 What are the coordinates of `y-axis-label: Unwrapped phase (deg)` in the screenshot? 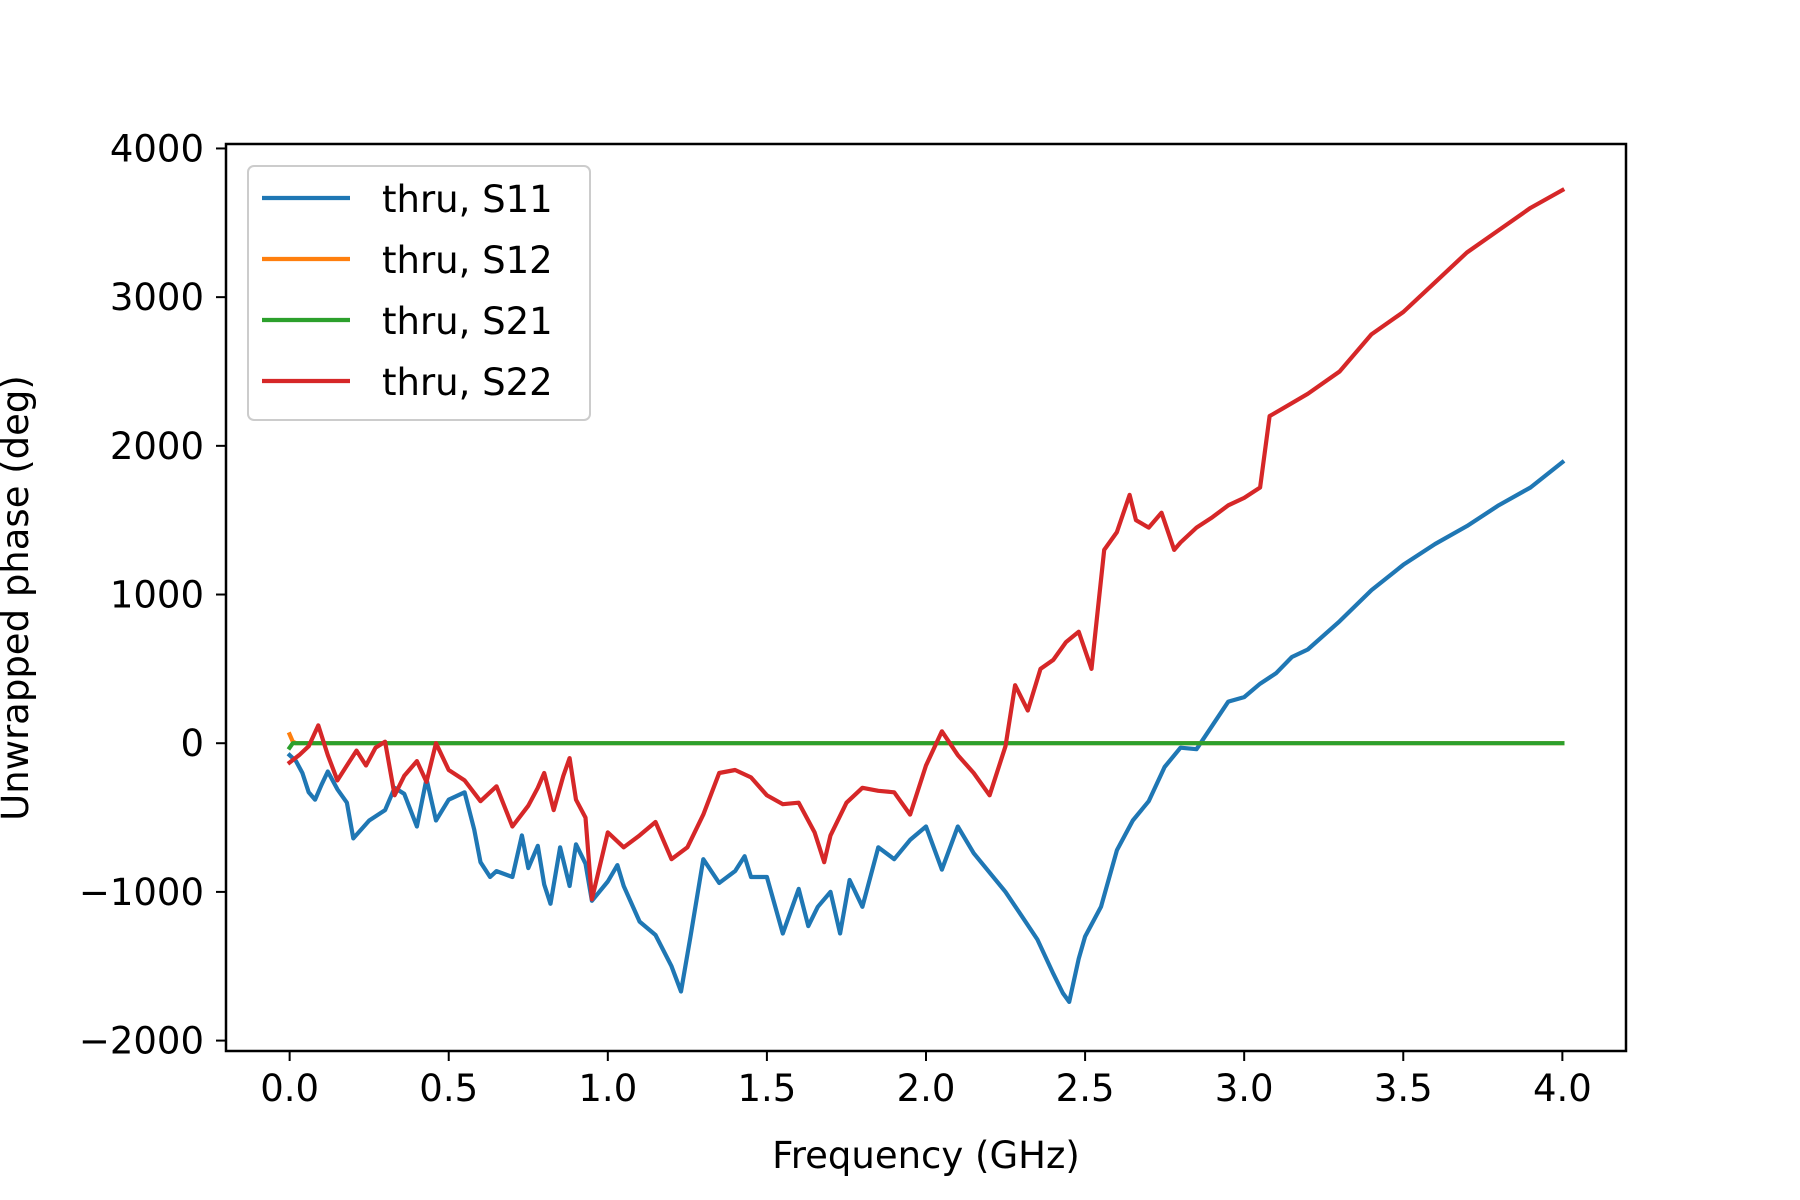 It's located at (18, 598).